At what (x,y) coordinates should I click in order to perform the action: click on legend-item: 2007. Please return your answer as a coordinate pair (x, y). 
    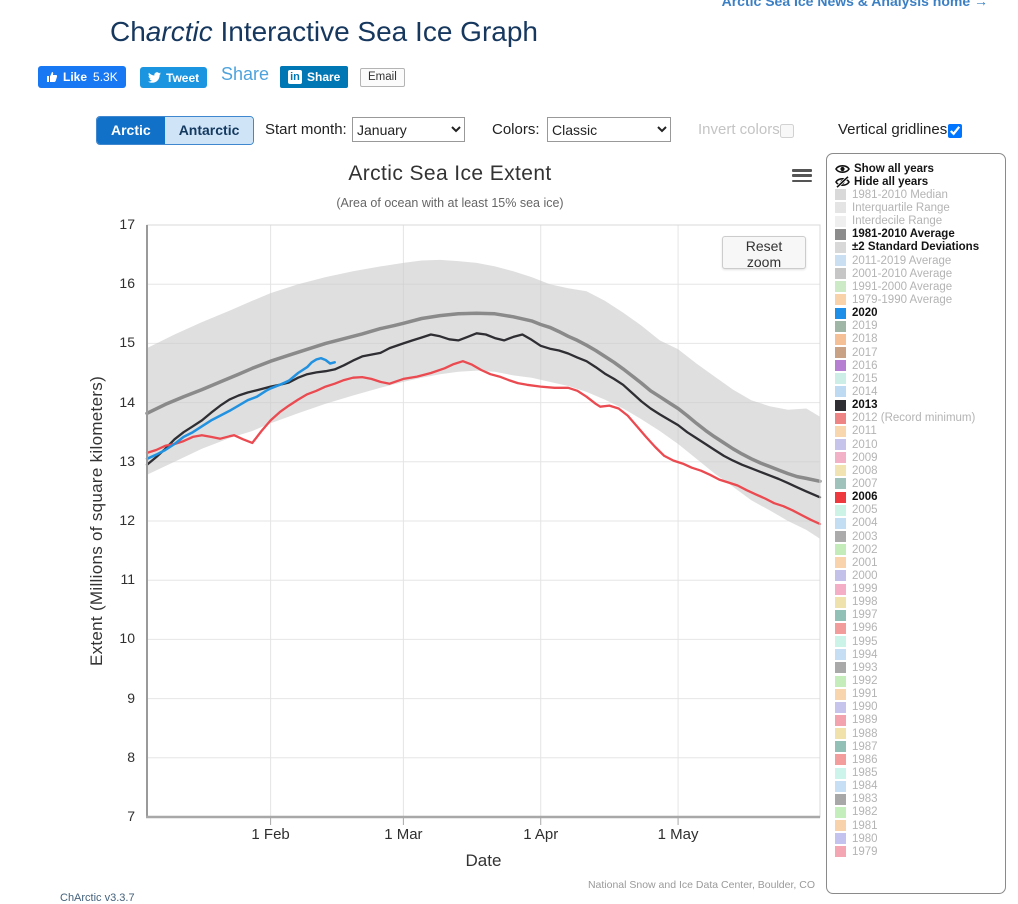
    Looking at the image, I should click on (920, 483).